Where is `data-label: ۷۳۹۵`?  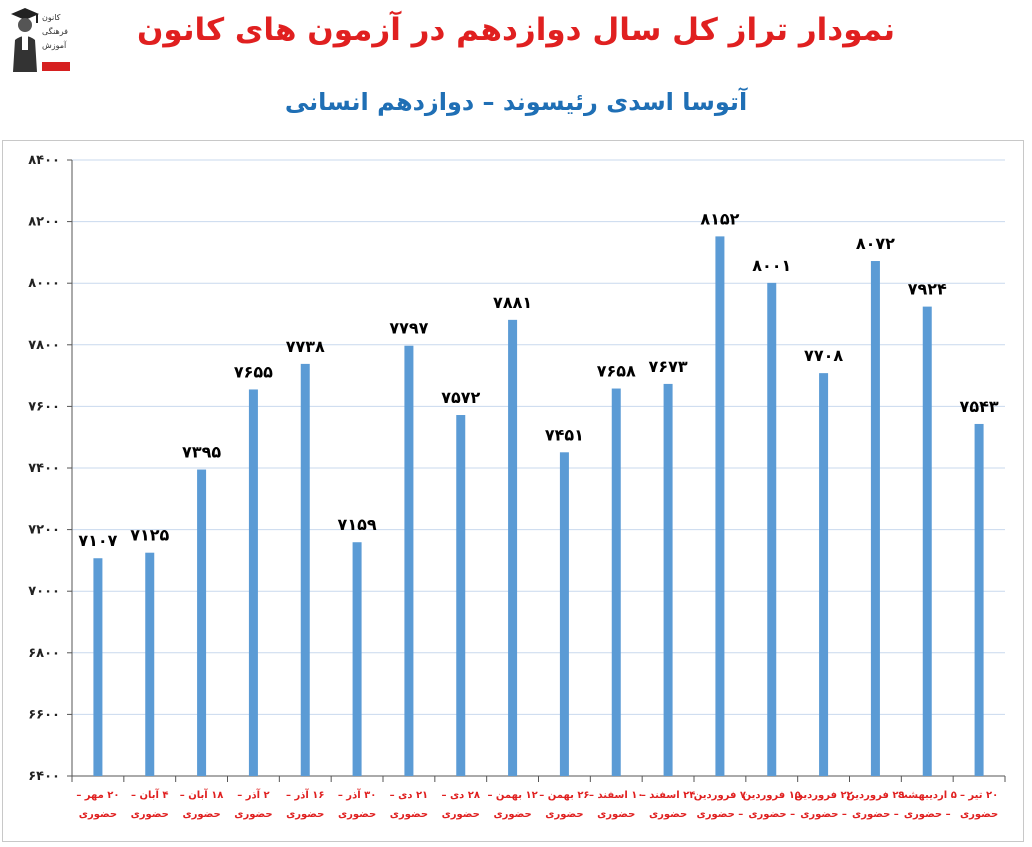 data-label: ۷۳۹۵ is located at coordinates (201, 452).